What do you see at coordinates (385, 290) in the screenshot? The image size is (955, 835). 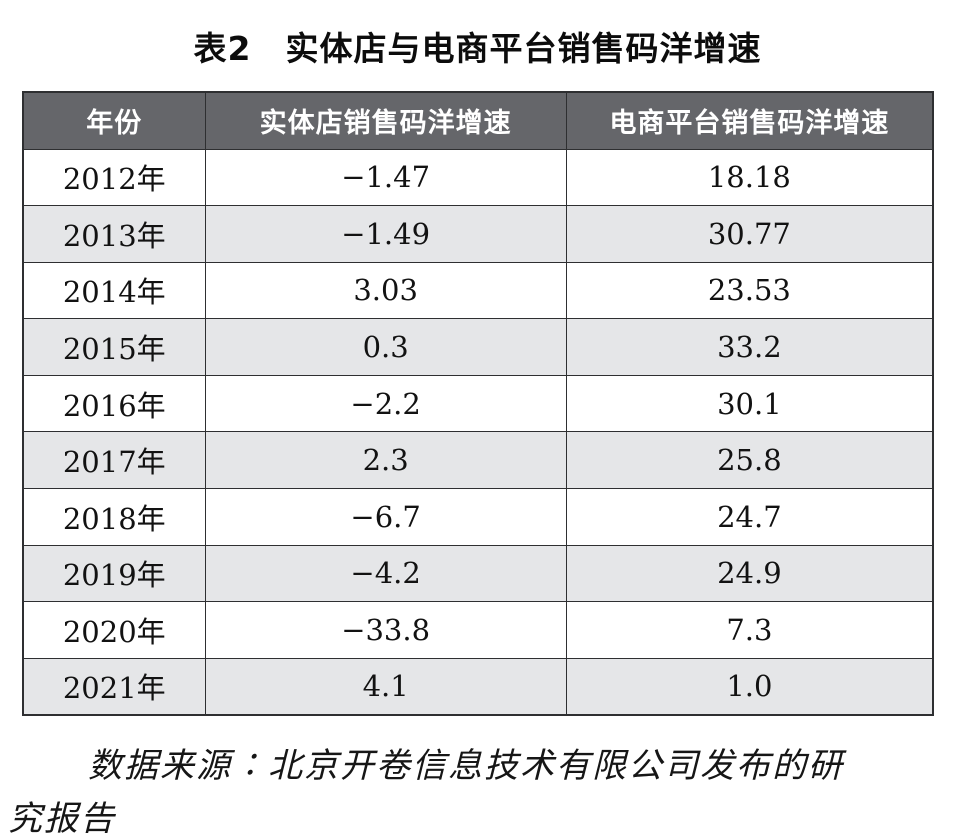 I see `offline-growth-cell: 3.03` at bounding box center [385, 290].